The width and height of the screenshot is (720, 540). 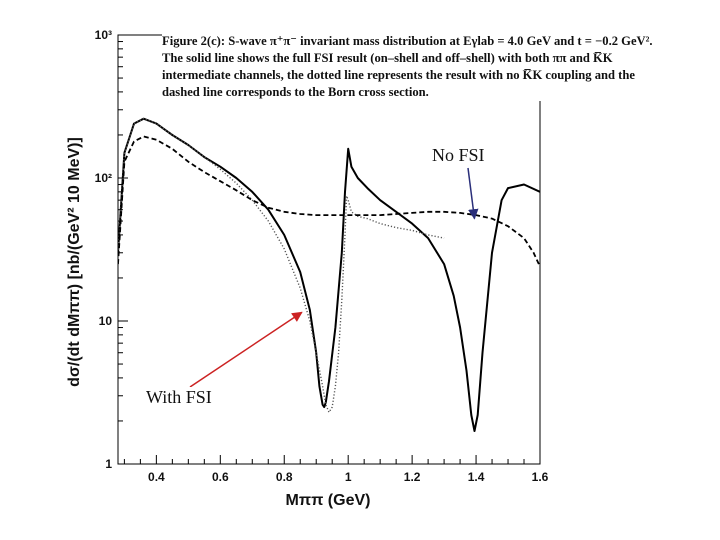 What do you see at coordinates (412, 477) in the screenshot?
I see `x-tick-label: 1.2` at bounding box center [412, 477].